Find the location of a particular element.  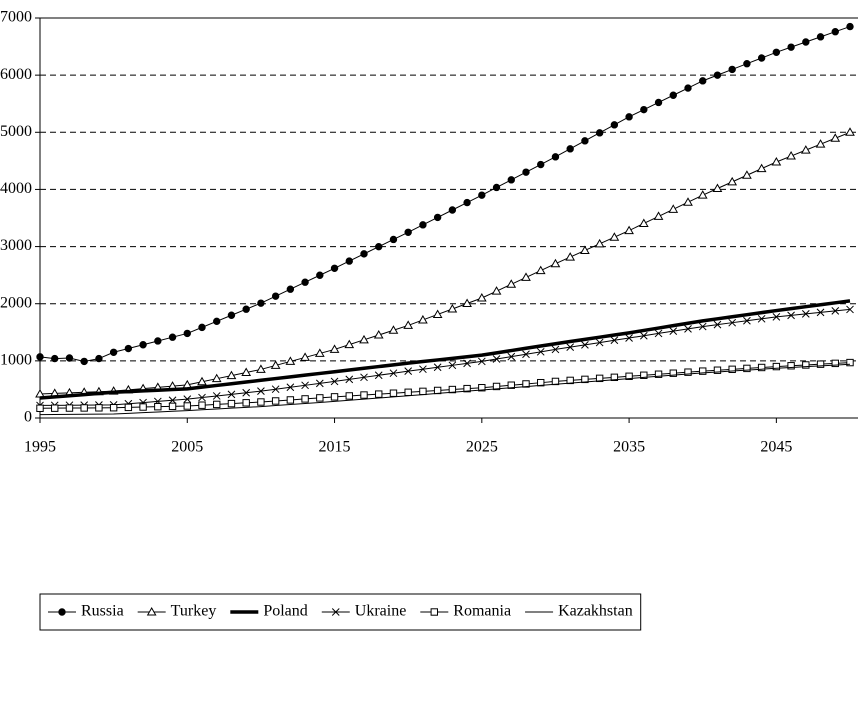

legend-item: Turkey is located at coordinates (176, 611).